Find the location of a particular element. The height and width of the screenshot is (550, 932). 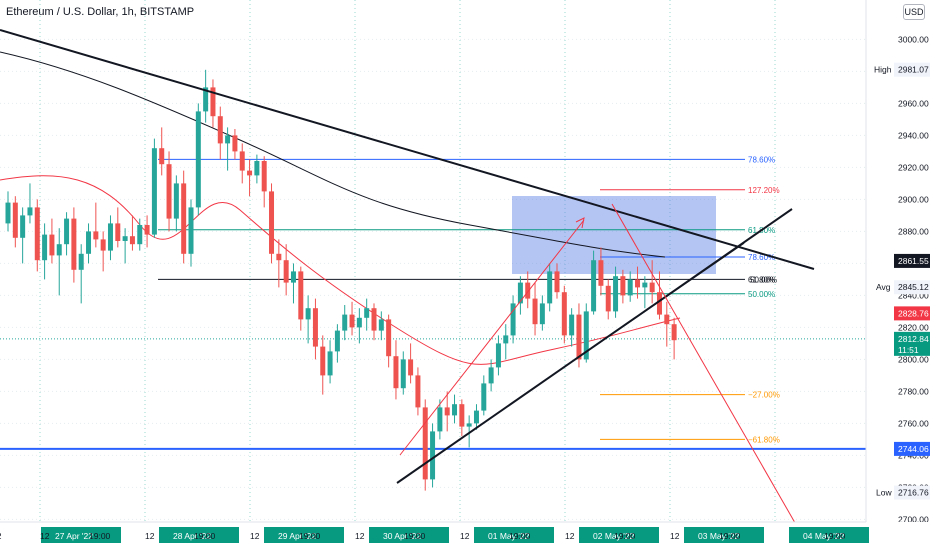

time-tick-label: 01 May '22 is located at coordinates (509, 536).